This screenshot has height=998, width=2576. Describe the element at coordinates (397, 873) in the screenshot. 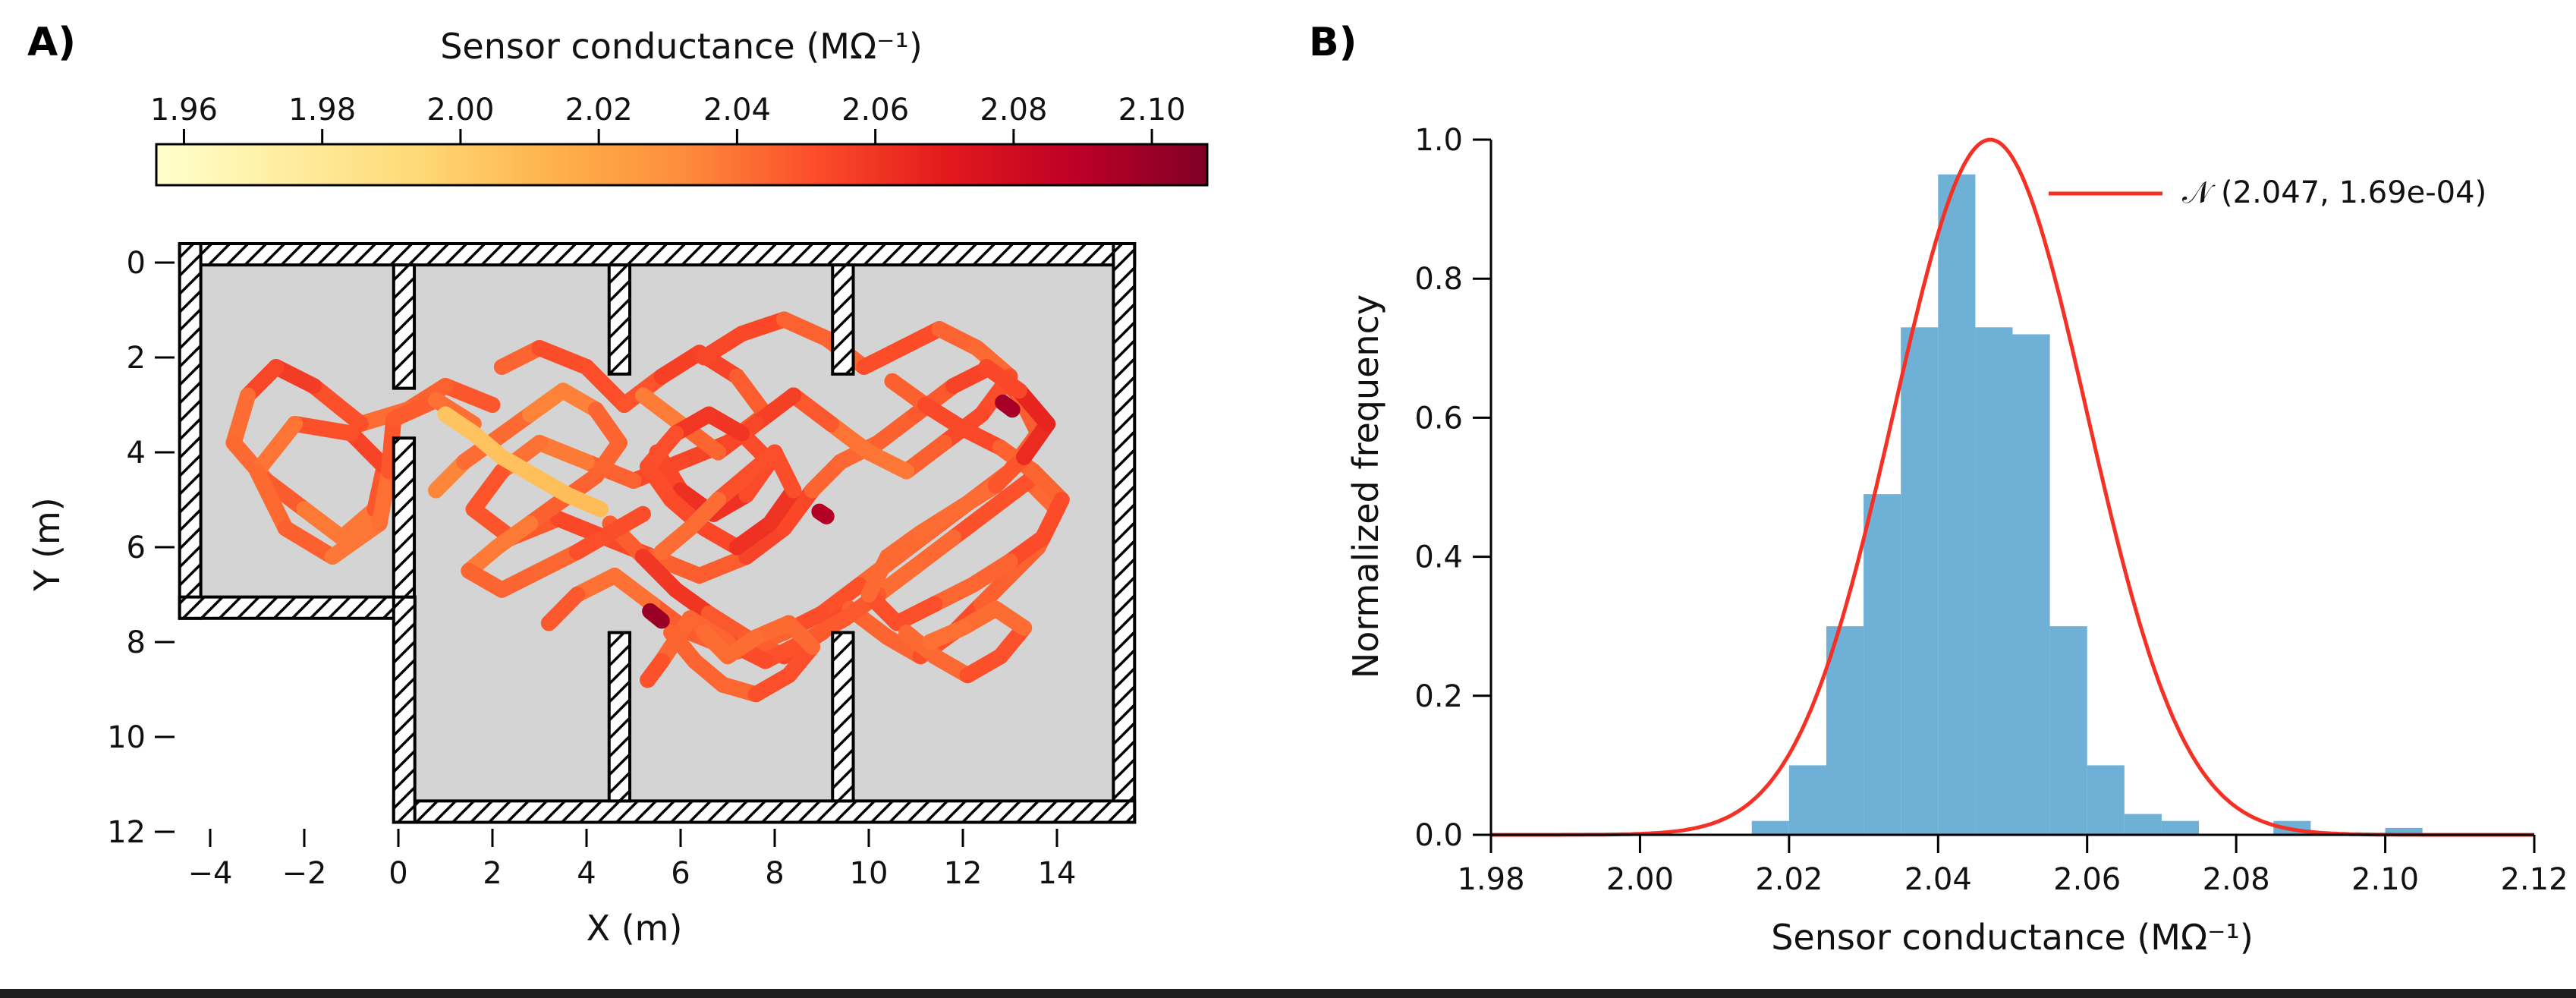

I see `panel-a-x-tick-label: 0` at that location.